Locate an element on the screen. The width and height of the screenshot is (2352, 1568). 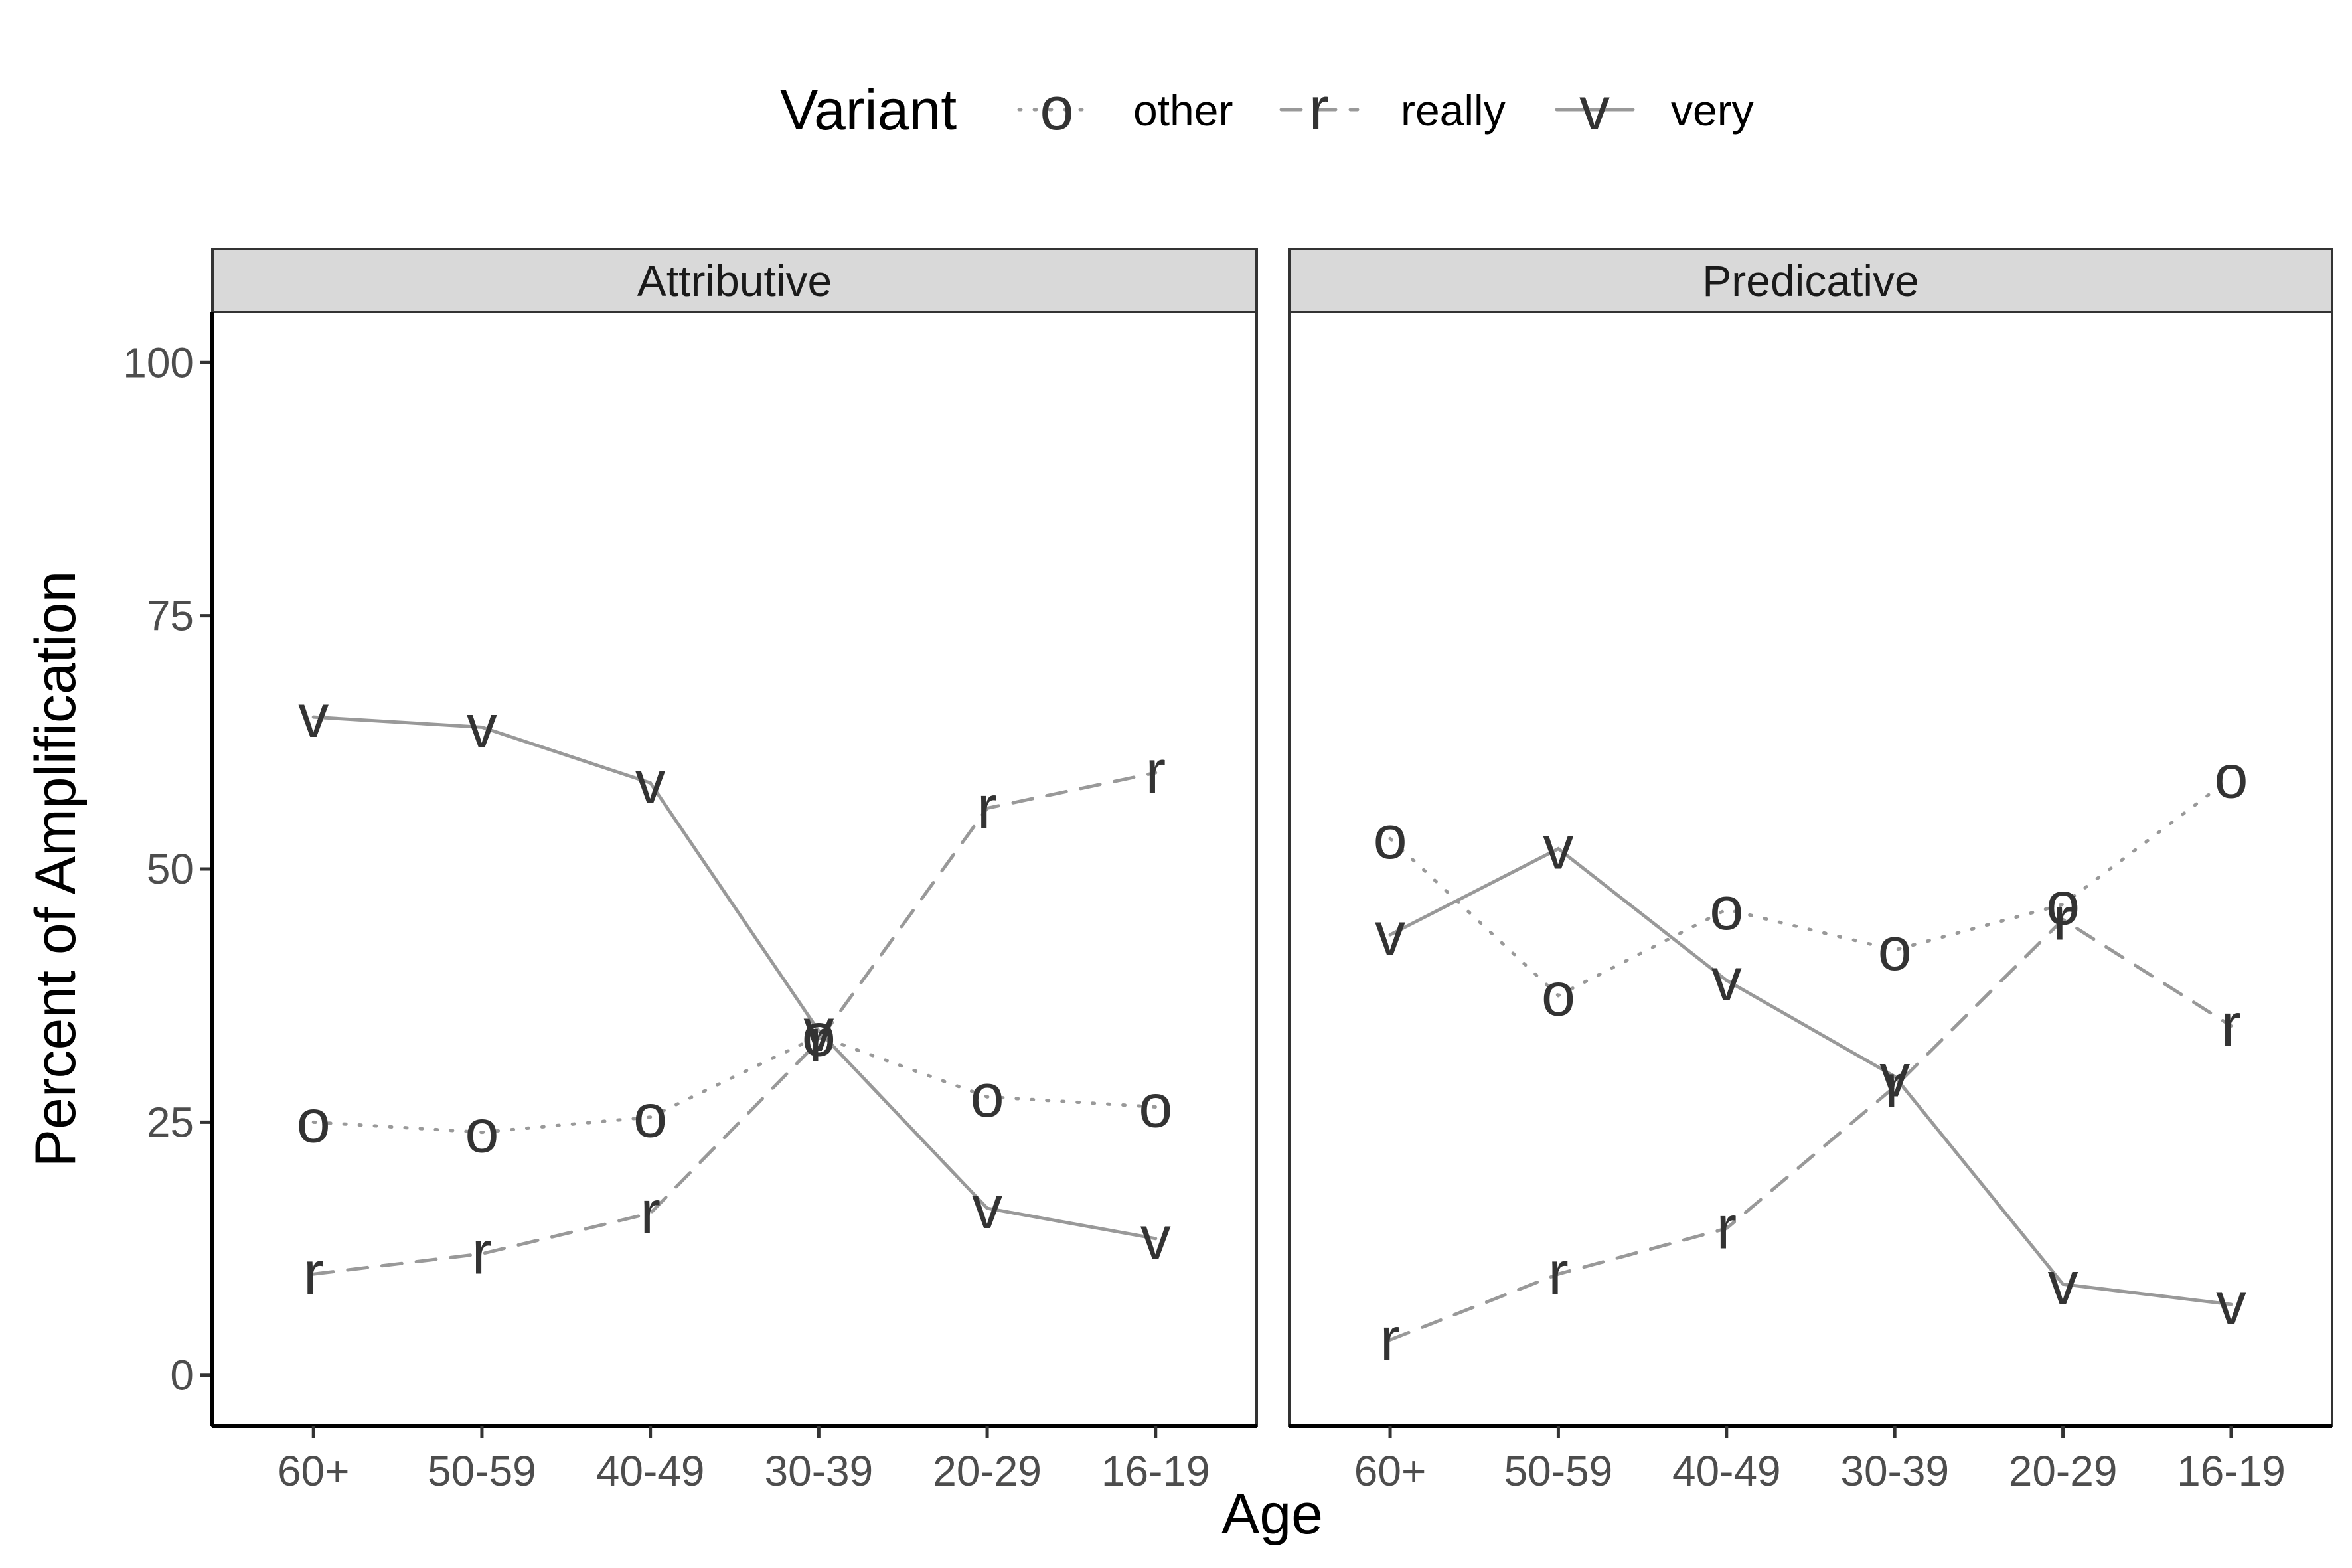
legend-key-symbol-really: r is located at coordinates (1320, 109).